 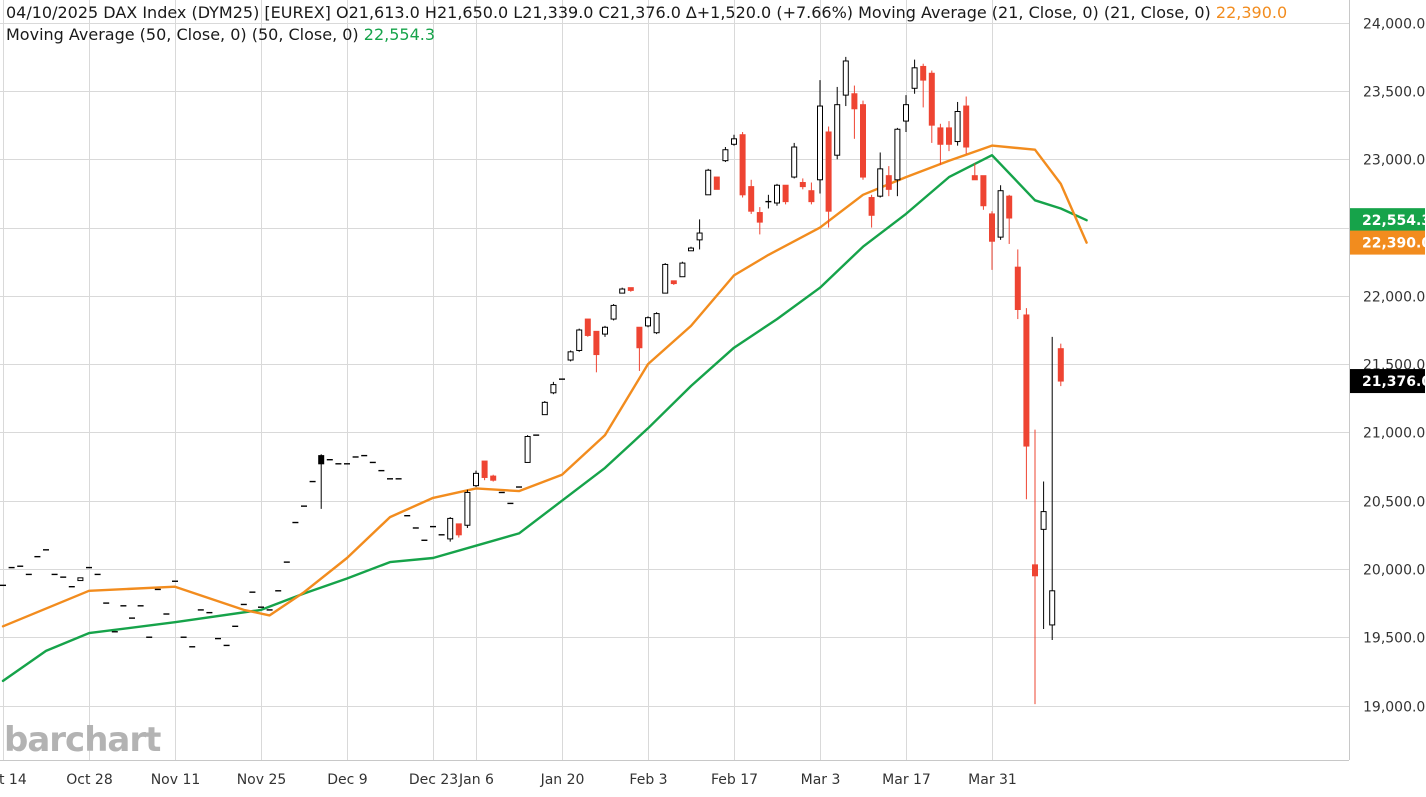 I want to click on ma50-value: 22,554.3, so click(x=399, y=34).